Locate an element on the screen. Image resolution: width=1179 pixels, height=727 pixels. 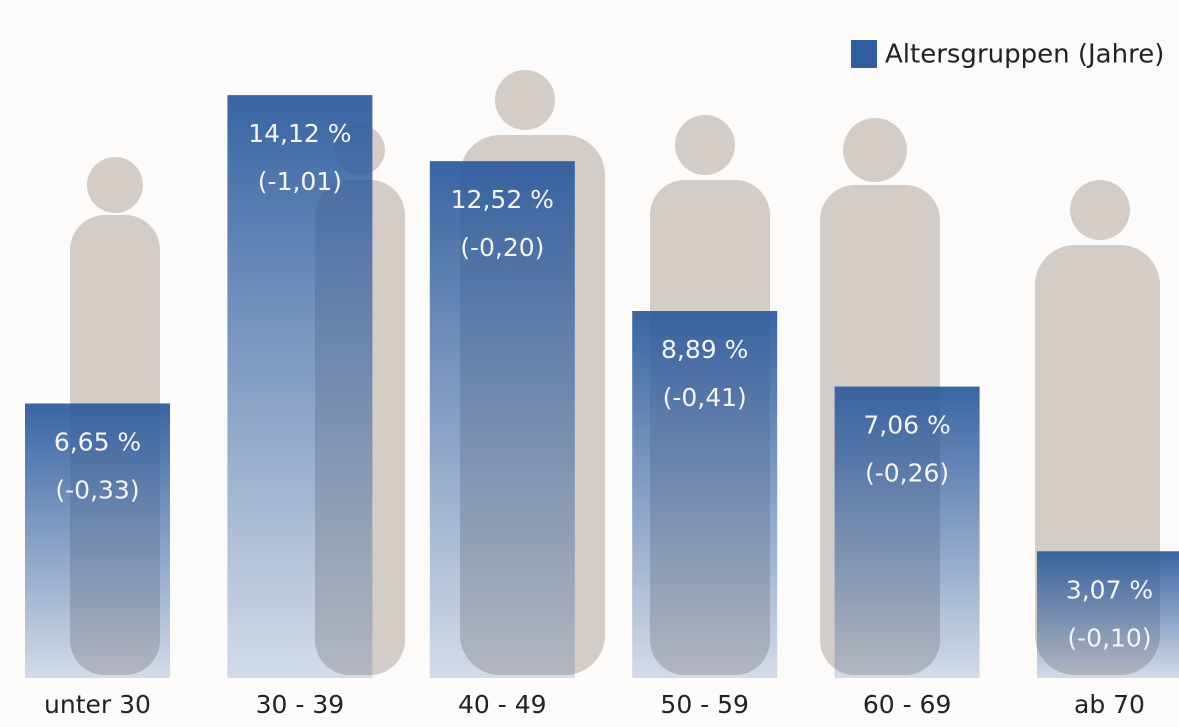
legend-label: Altersgruppen (Jahre) is located at coordinates (1024, 55).